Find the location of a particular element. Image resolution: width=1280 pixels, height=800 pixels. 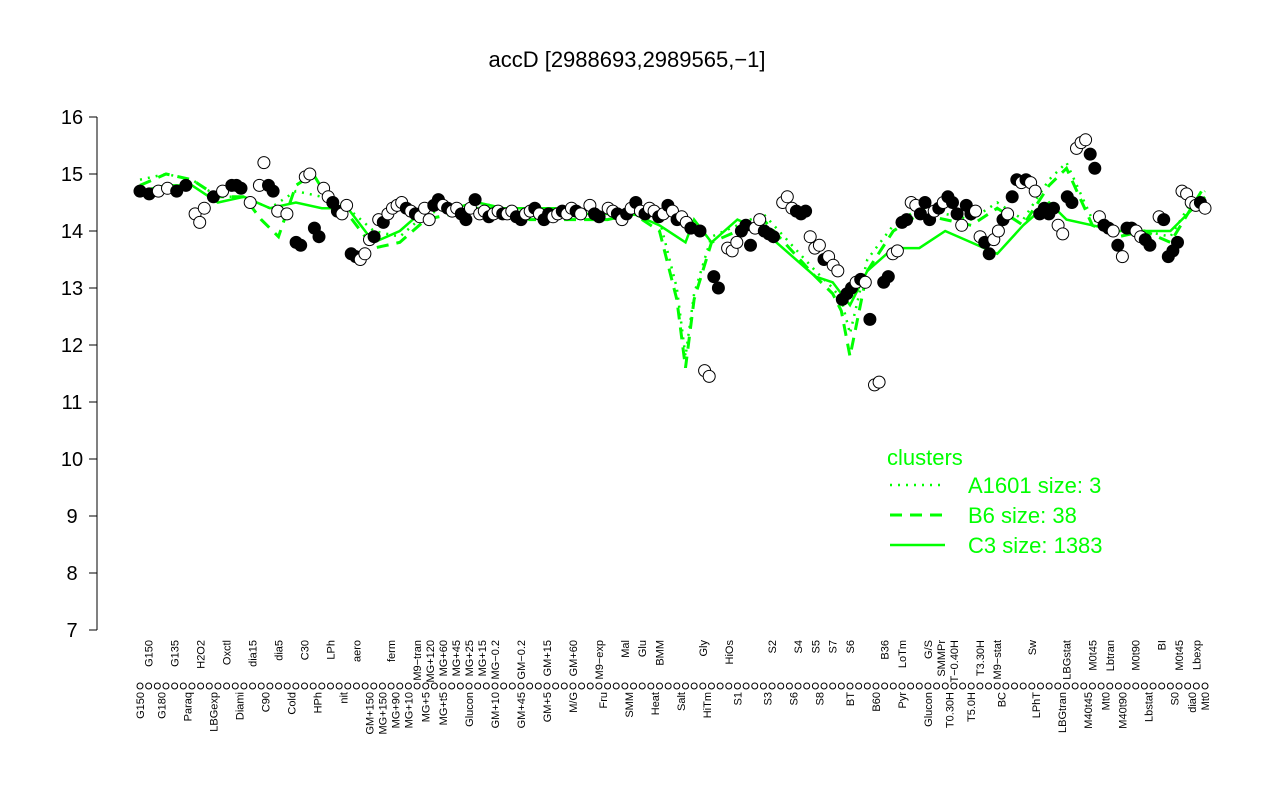

x-tick-label: MG+10 is located at coordinates (409, 710).